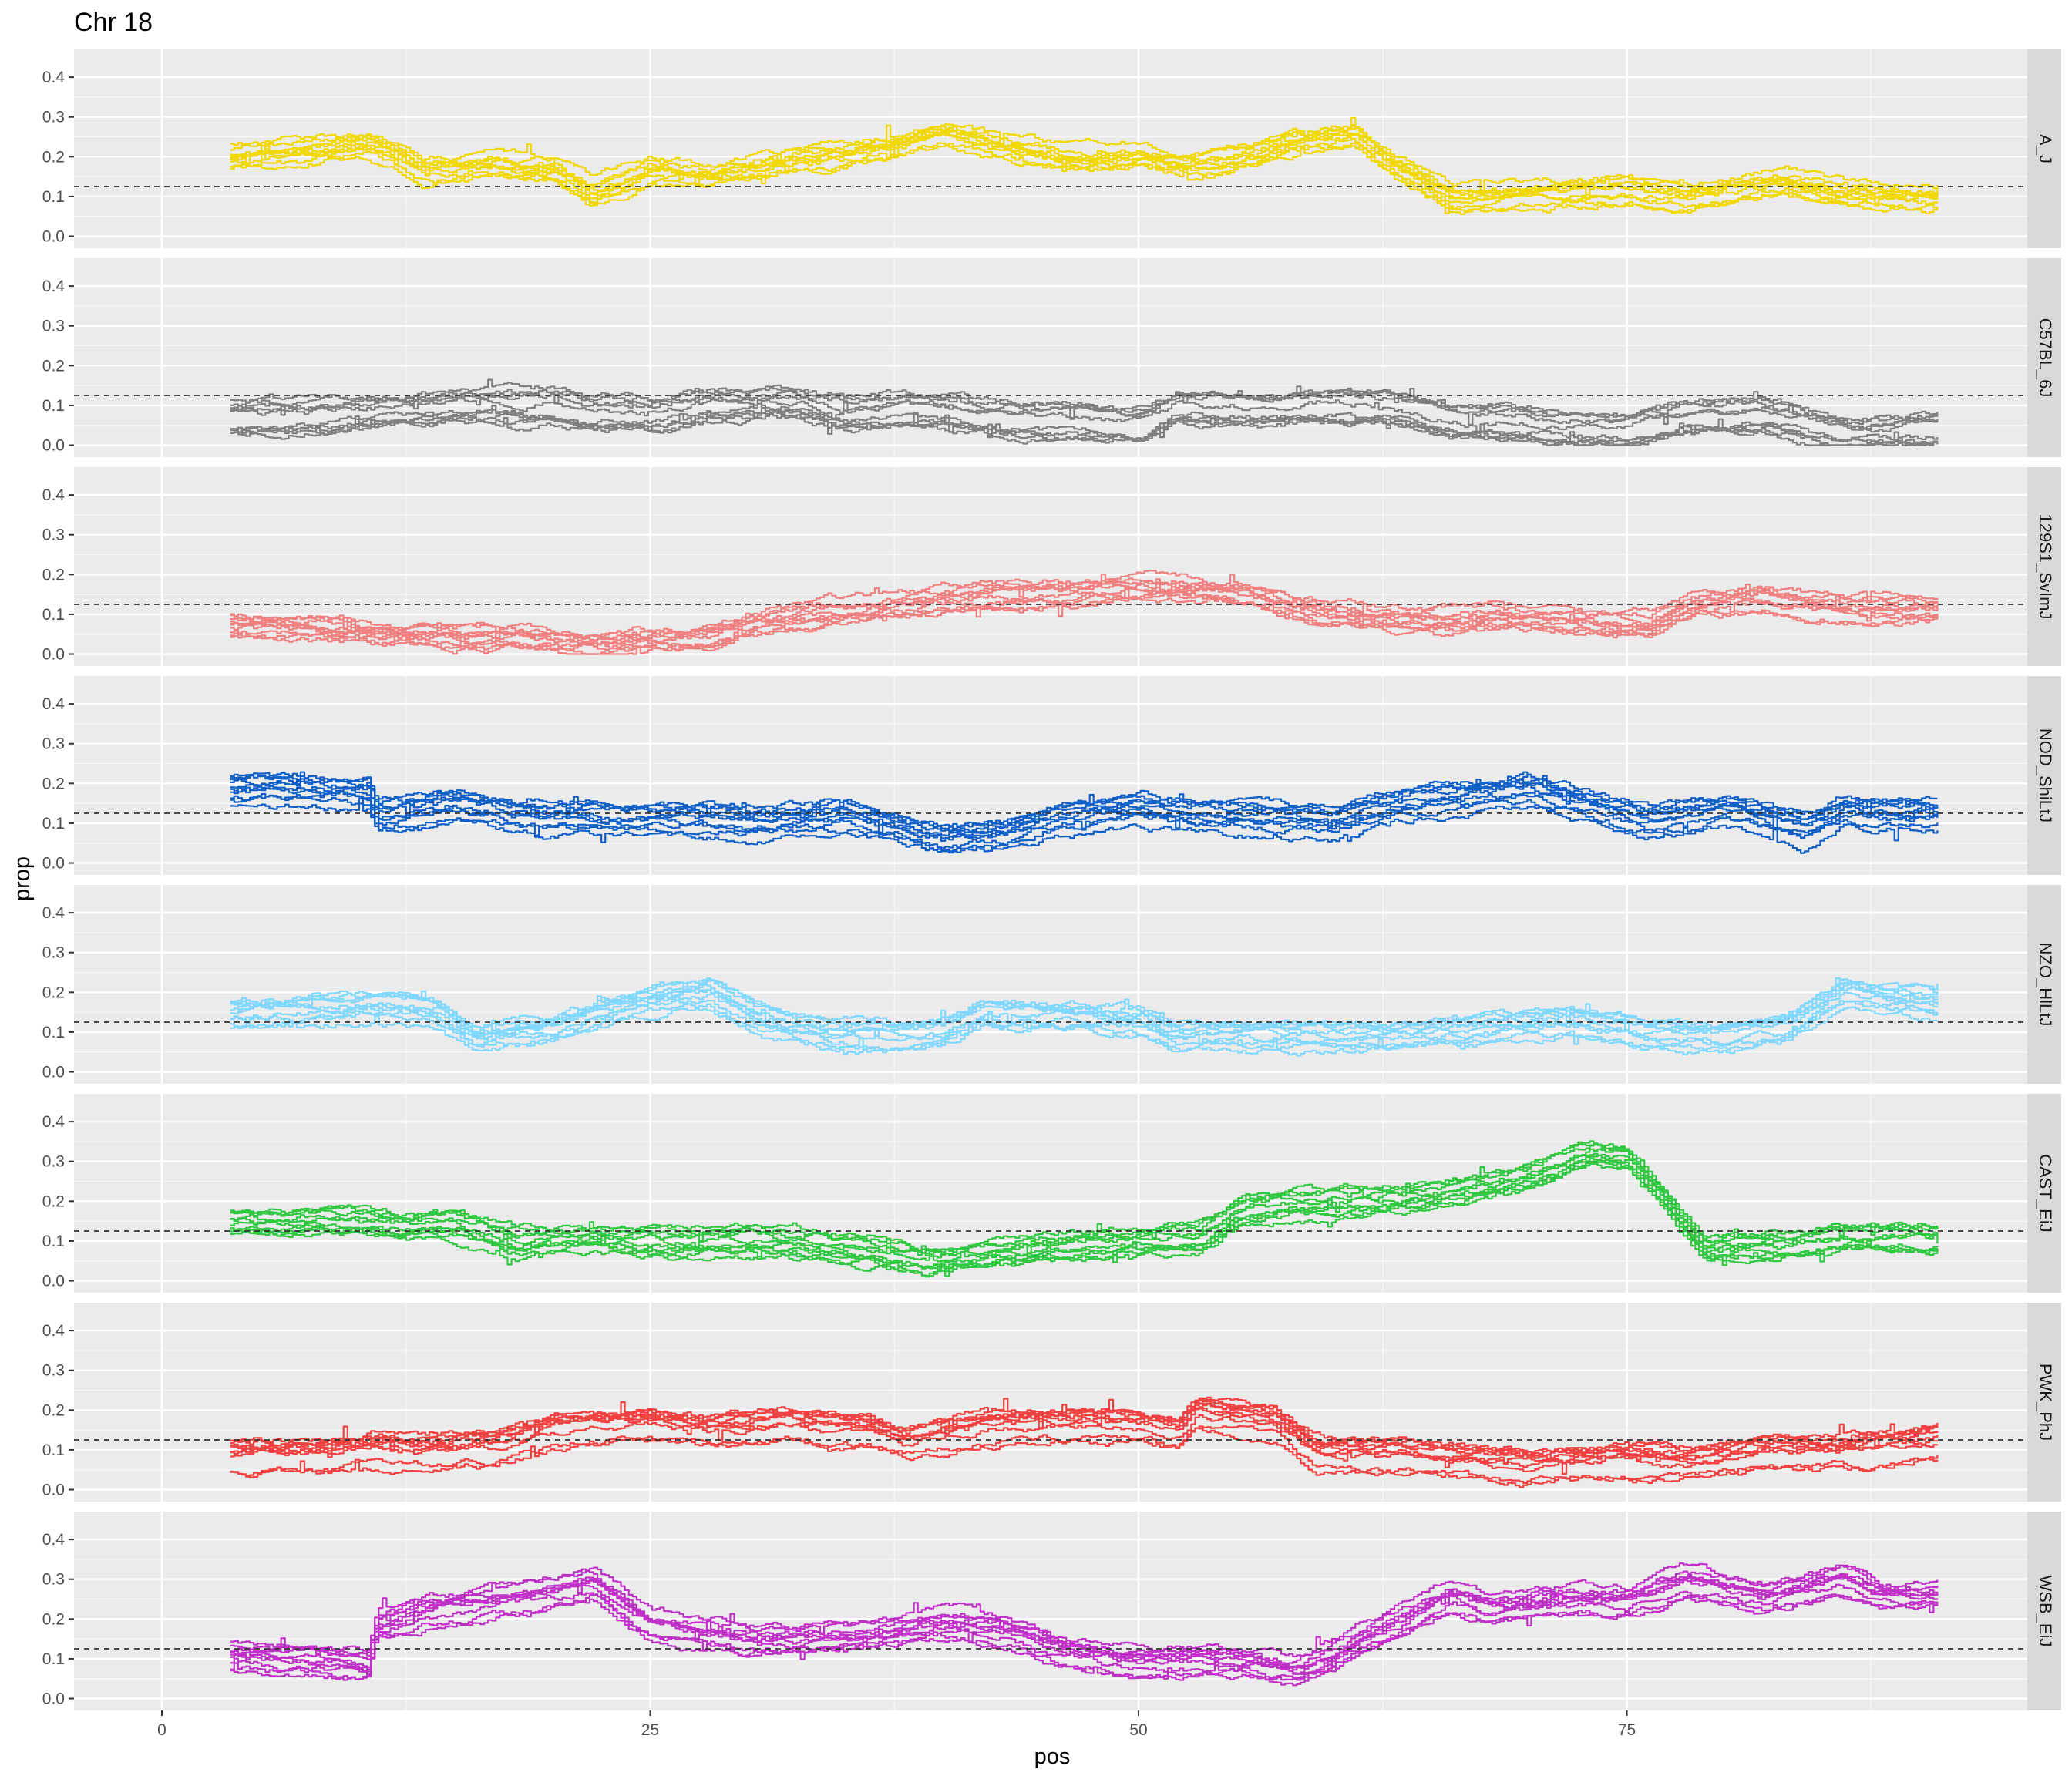 This screenshot has height=1776, width=2072. I want to click on x-axis: 0 25 50 75, so click(897, 1724).